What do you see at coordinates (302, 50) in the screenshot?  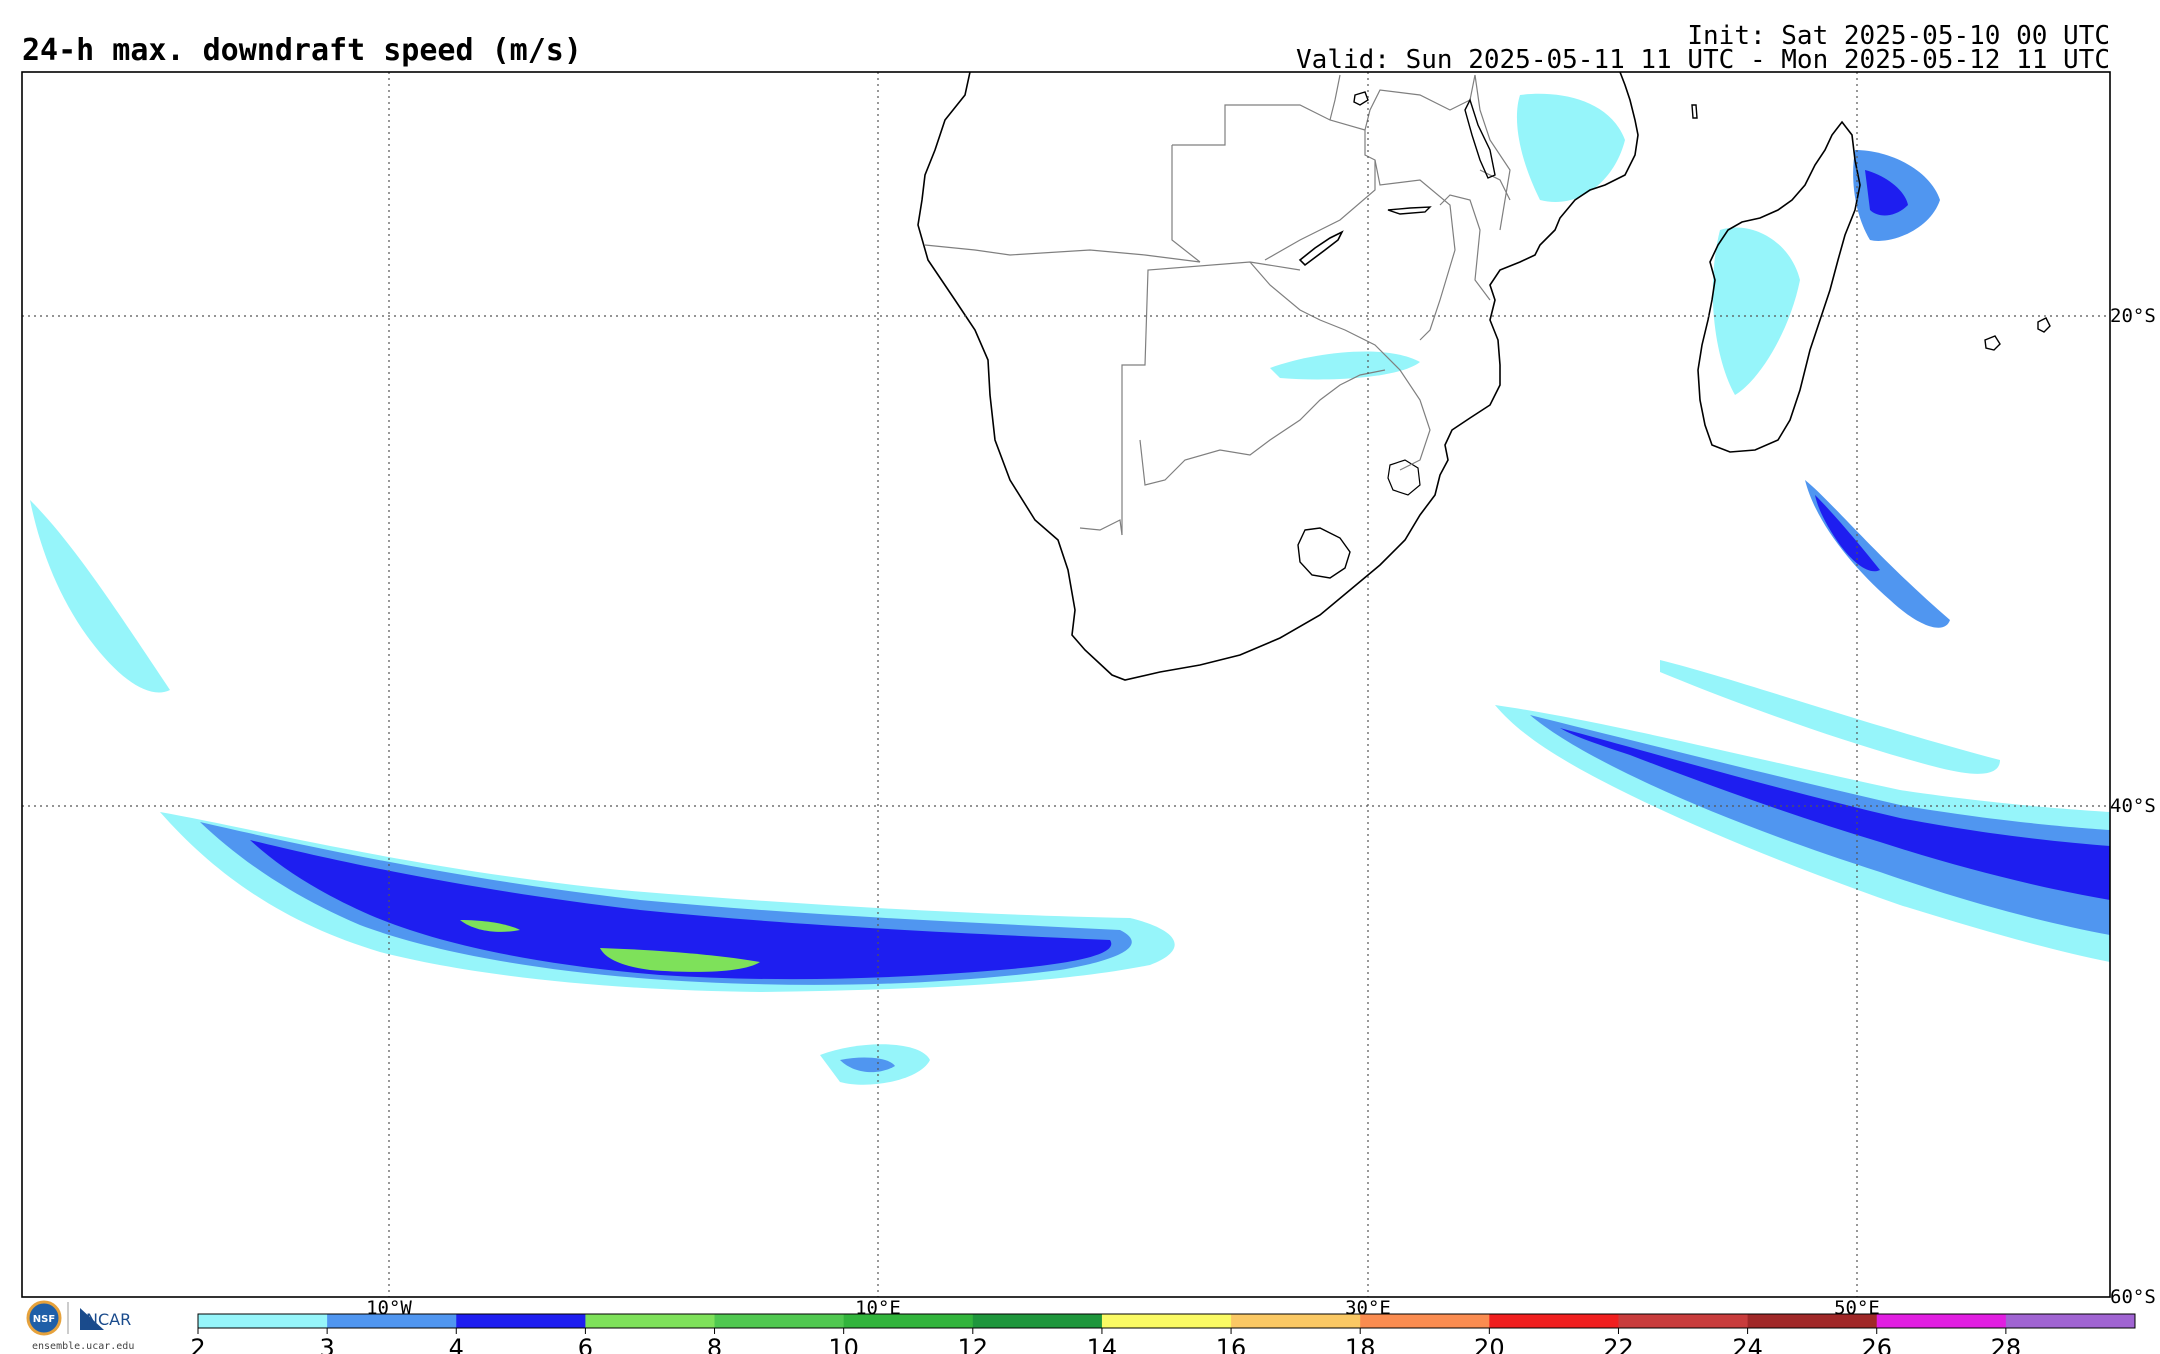 I see `map-title: 24-h max. downdraft speed (m/s)` at bounding box center [302, 50].